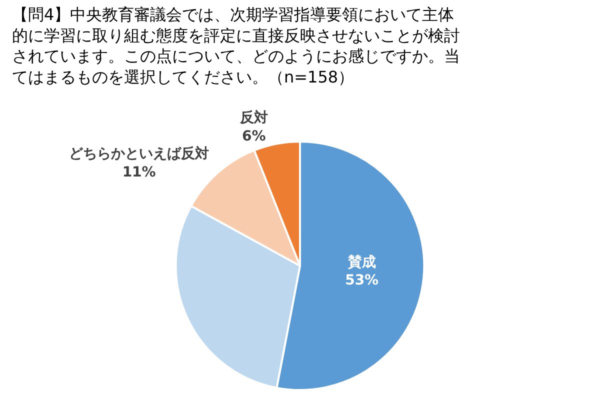  Describe the element at coordinates (362, 280) in the screenshot. I see `data-label: 53%` at that location.